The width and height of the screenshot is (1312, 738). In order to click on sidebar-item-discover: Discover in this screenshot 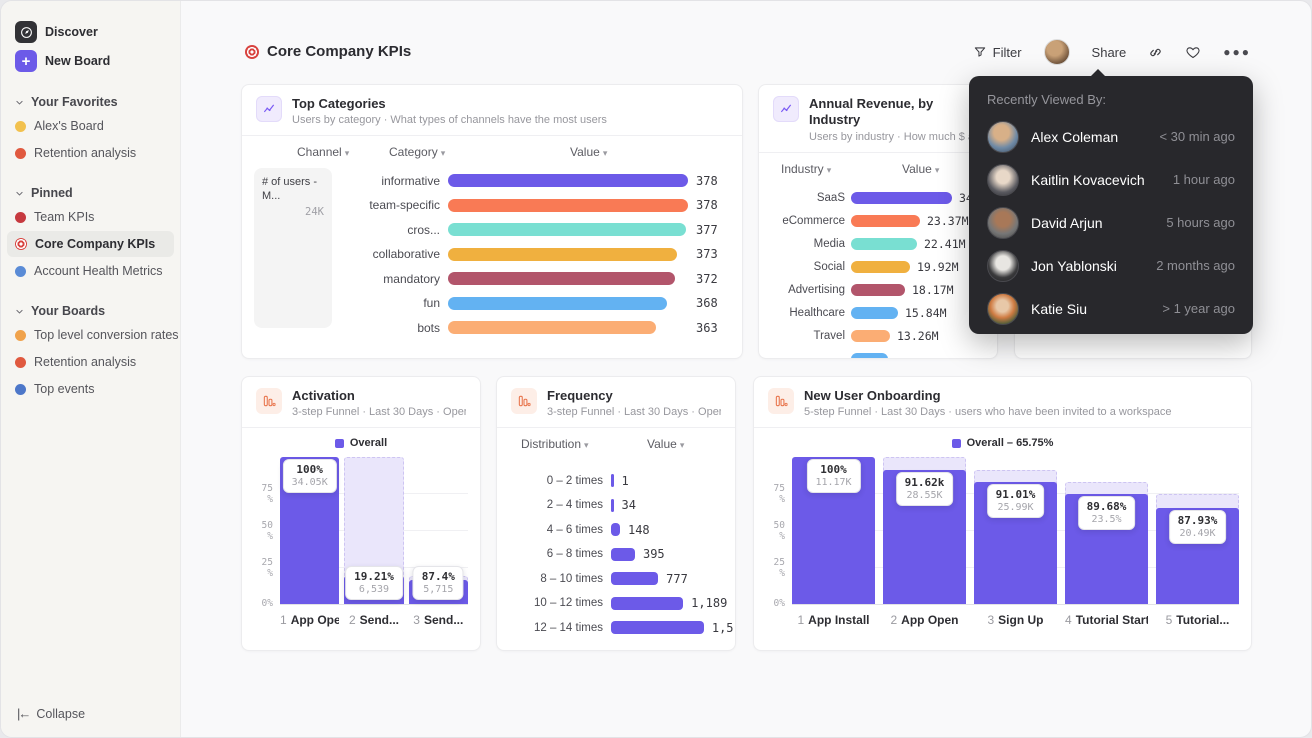, I will do `click(90, 32)`.